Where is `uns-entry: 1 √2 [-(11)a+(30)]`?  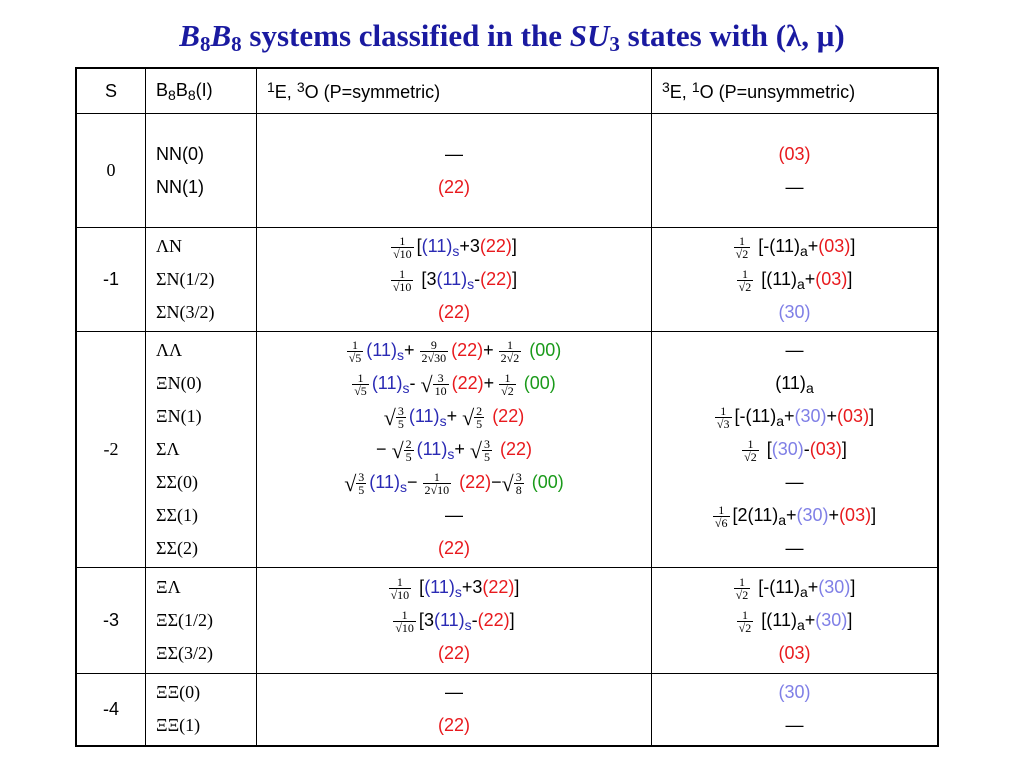
uns-entry: 1 √2 [-(11)a+(30)] is located at coordinates (794, 588).